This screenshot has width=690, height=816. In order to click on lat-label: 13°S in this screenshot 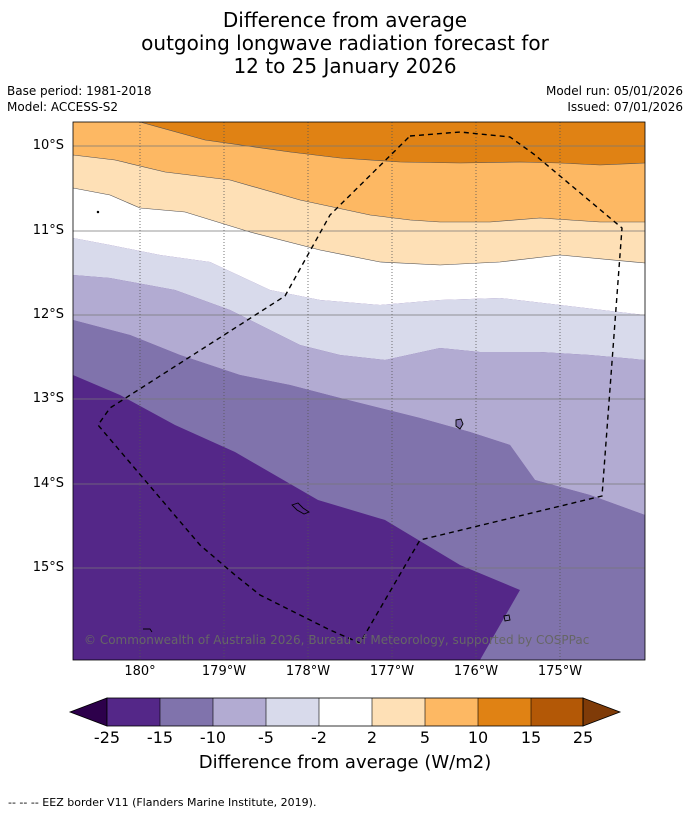, I will do `click(48, 398)`.